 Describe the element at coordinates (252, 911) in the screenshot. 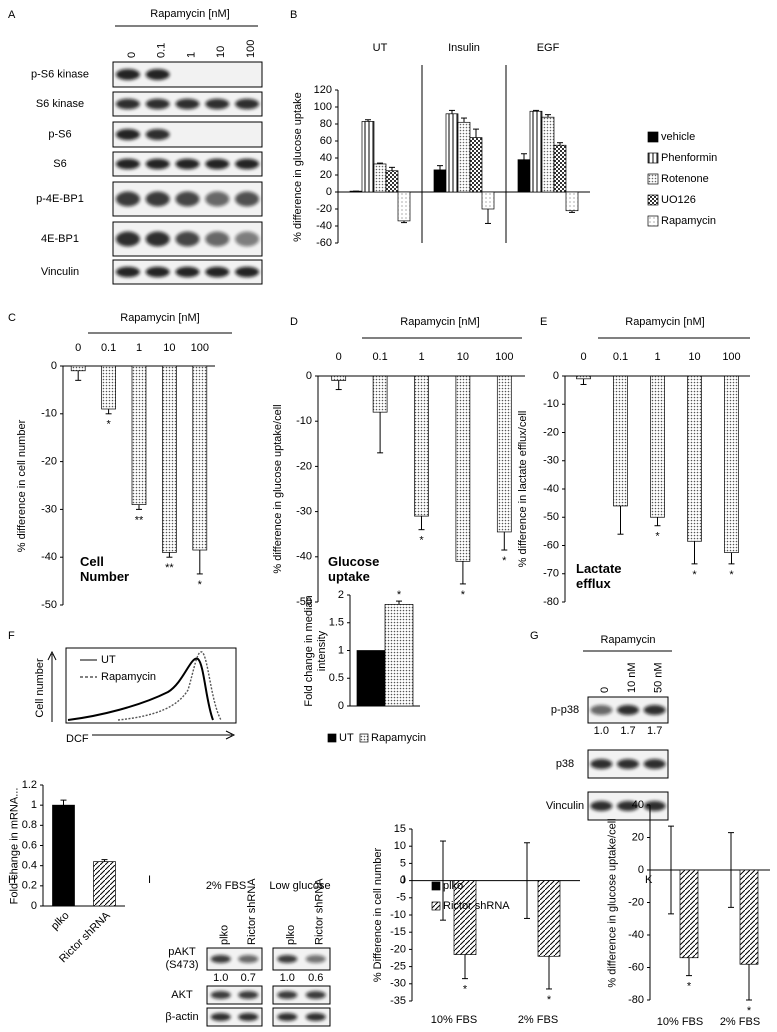

I see `lane-label: Rictor shRNA` at that location.